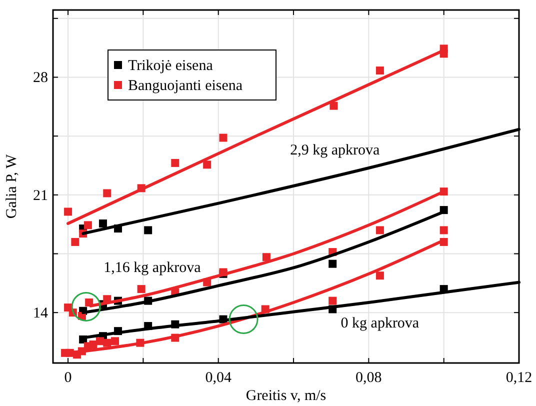 This screenshot has height=406, width=536. What do you see at coordinates (171, 66) in the screenshot?
I see `legend-label: Trikojė eisena` at bounding box center [171, 66].